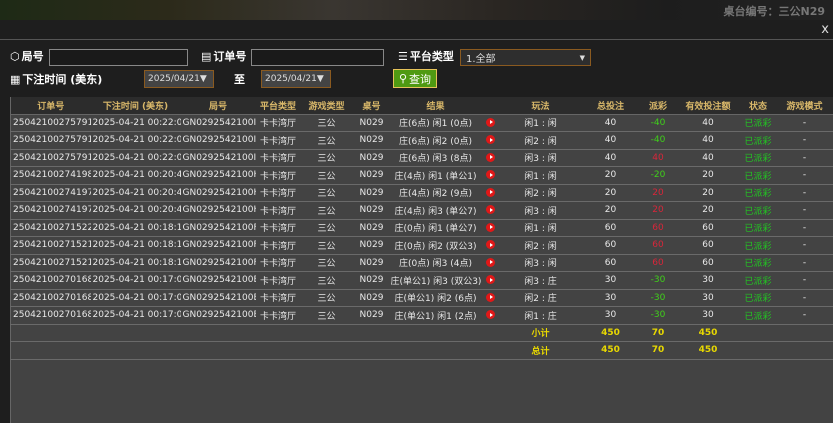 Image resolution: width=833 pixels, height=423 pixels. What do you see at coordinates (296, 79) in the screenshot?
I see `date-to-picker: 2025/04/21▼` at bounding box center [296, 79].